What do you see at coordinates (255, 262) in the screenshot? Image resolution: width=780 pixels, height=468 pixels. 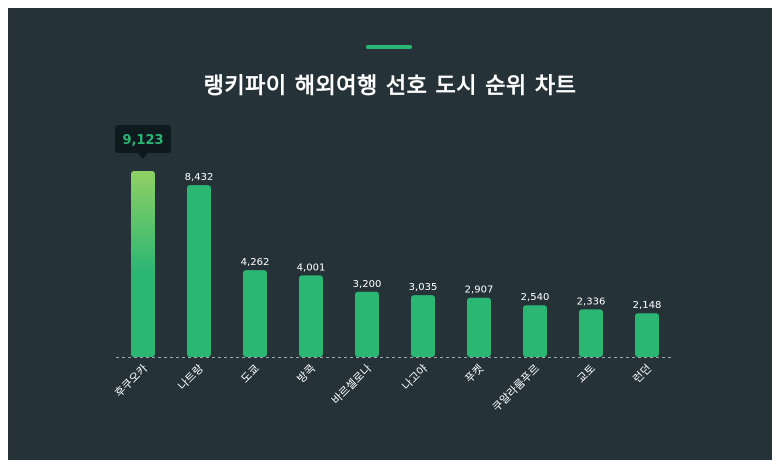 I see `bar-value-label: 4,262` at bounding box center [255, 262].